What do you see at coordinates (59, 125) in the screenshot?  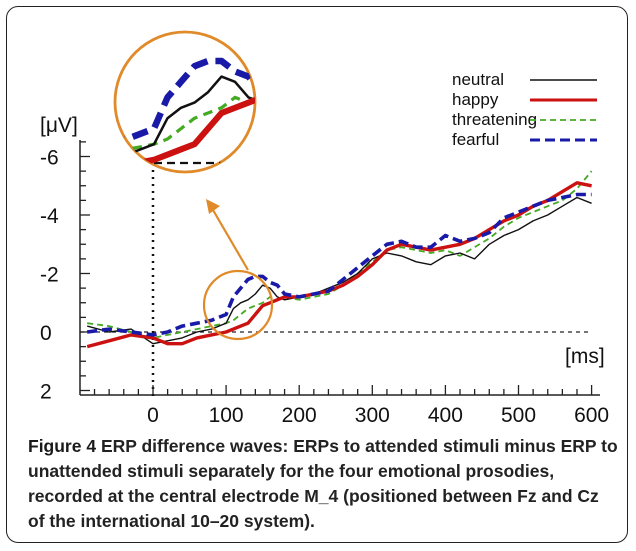 I see `y-axis-label: [μV]` at bounding box center [59, 125].